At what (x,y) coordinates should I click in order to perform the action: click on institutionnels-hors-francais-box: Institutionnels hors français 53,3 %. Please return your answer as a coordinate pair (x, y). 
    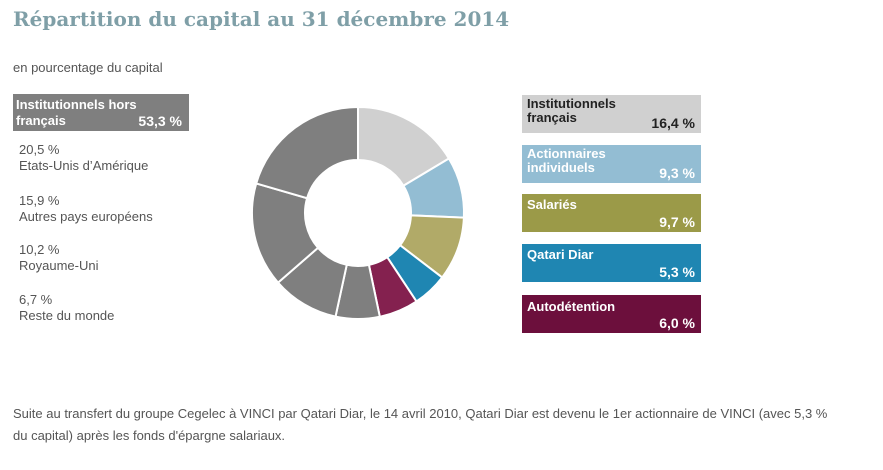
    Looking at the image, I should click on (101, 112).